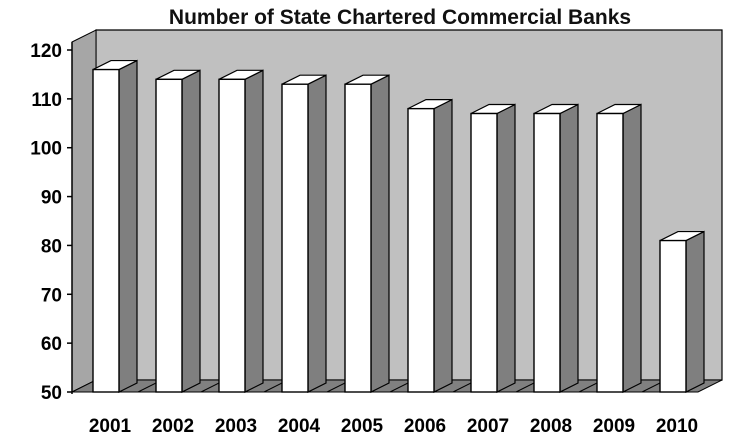 This screenshot has height=440, width=729. I want to click on x-tick-label: 2004, so click(299, 426).